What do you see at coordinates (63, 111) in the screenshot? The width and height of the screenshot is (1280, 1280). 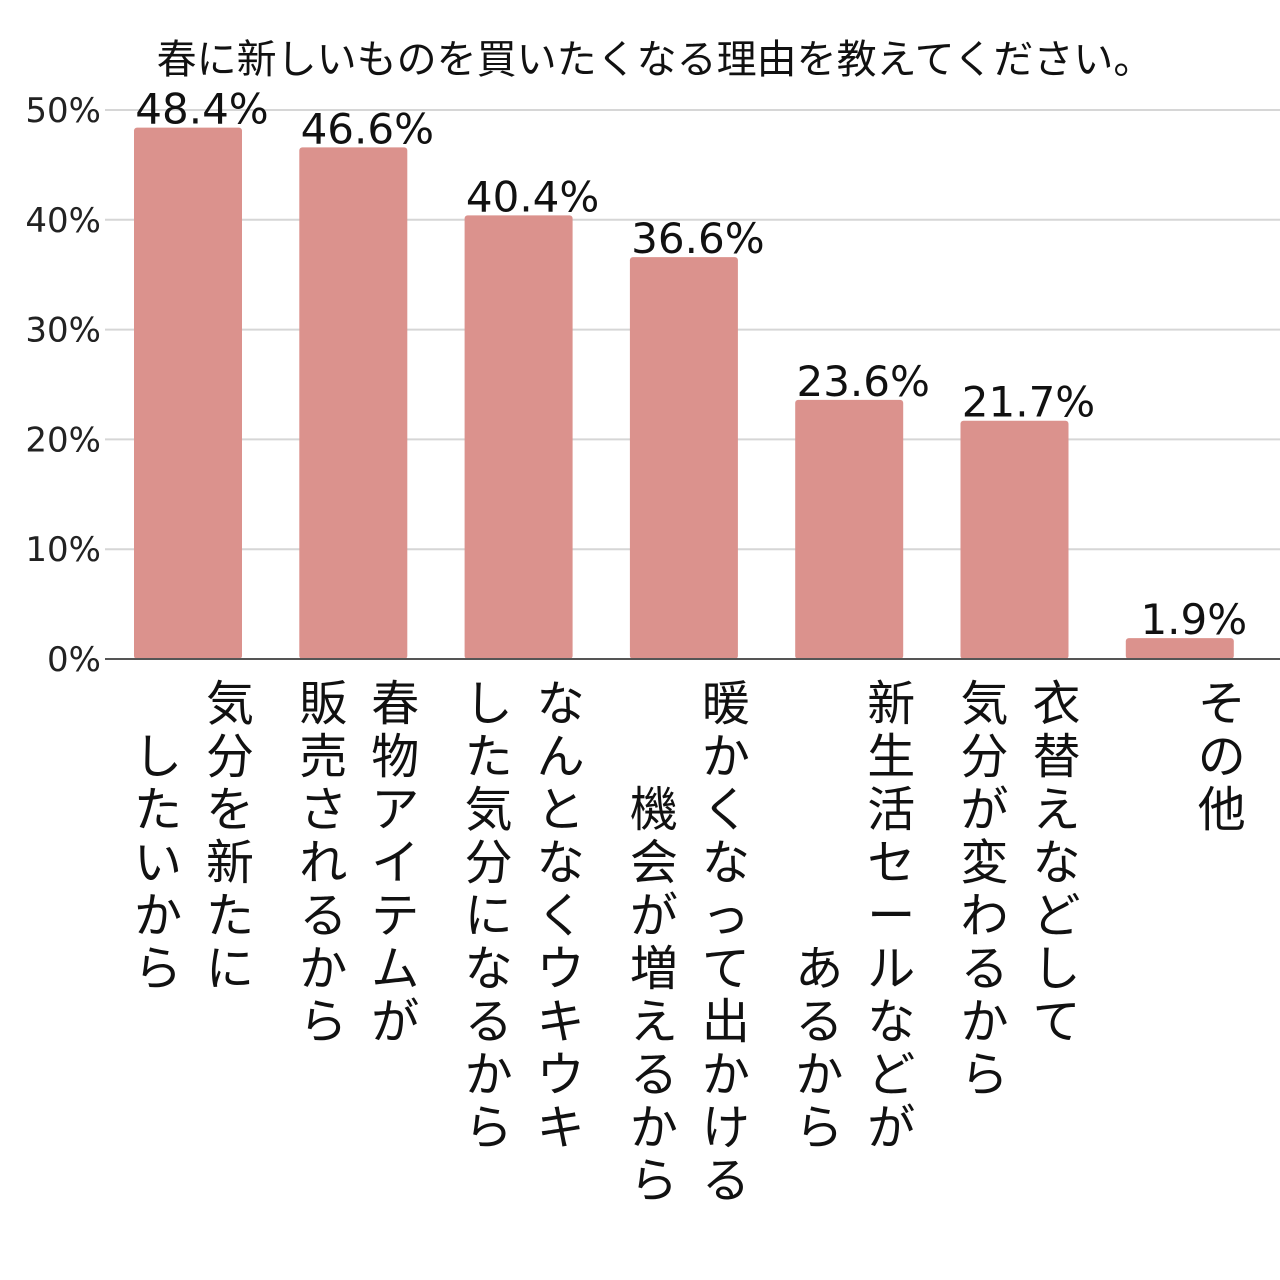 I see `y-tick-label: 50%` at bounding box center [63, 111].